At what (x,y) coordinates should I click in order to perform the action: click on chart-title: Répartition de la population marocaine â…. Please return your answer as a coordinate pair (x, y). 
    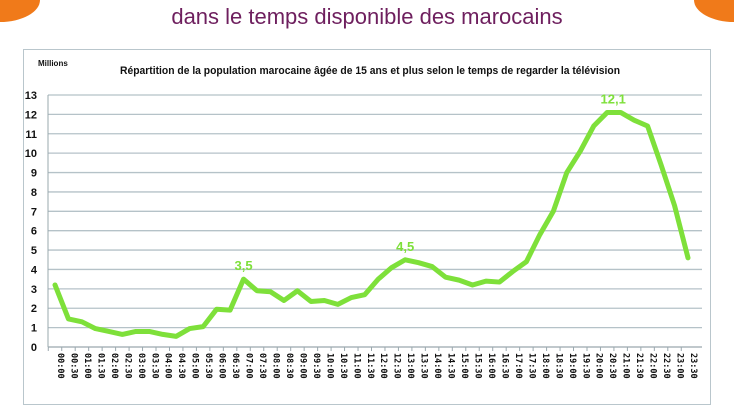
    Looking at the image, I should click on (370, 71).